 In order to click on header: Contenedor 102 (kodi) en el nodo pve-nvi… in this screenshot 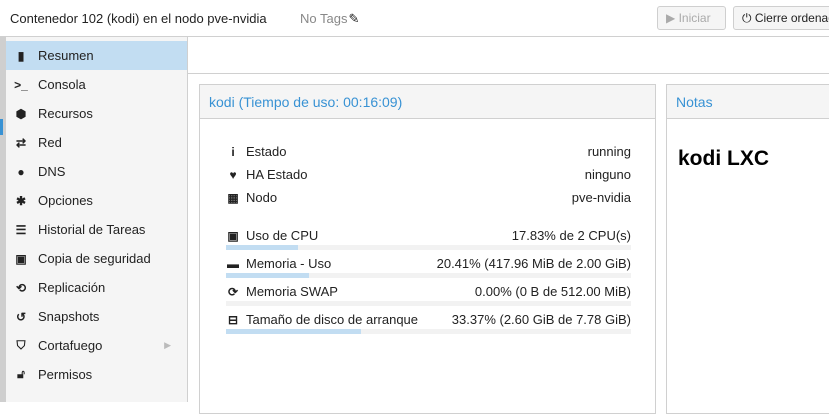, I will do `click(414, 18)`.